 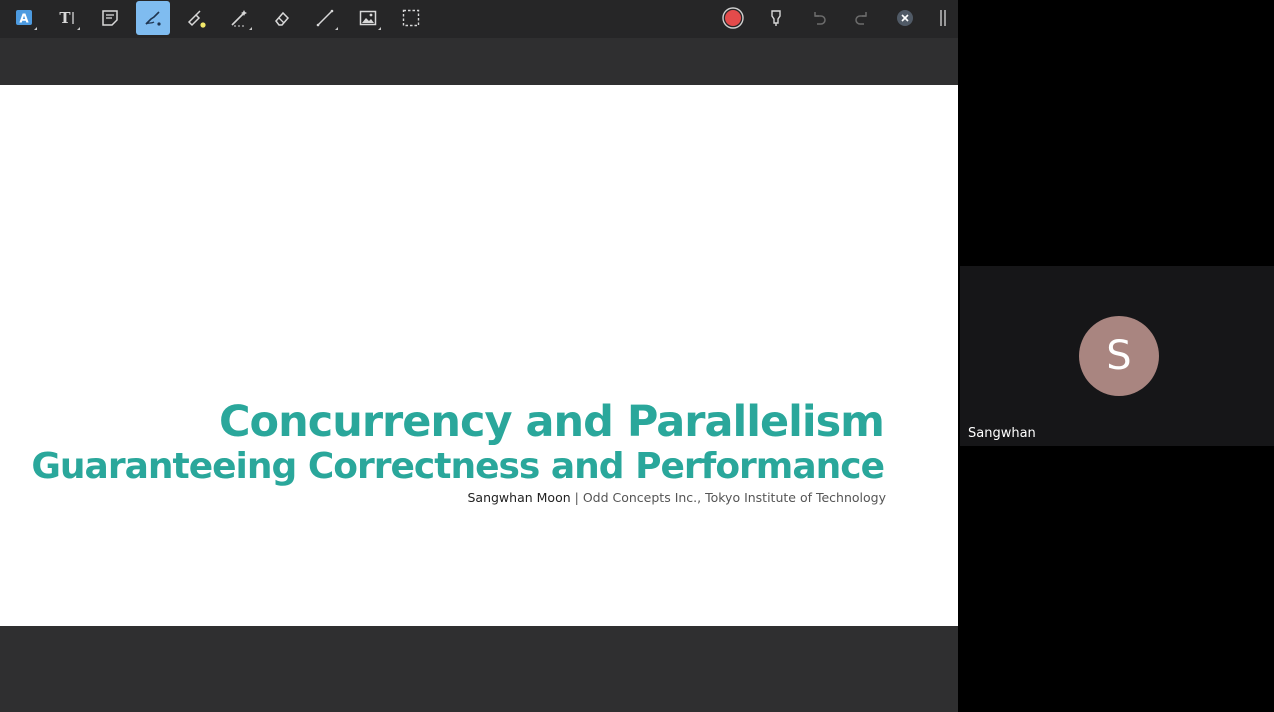 I want to click on close-icon, so click(x=905, y=18).